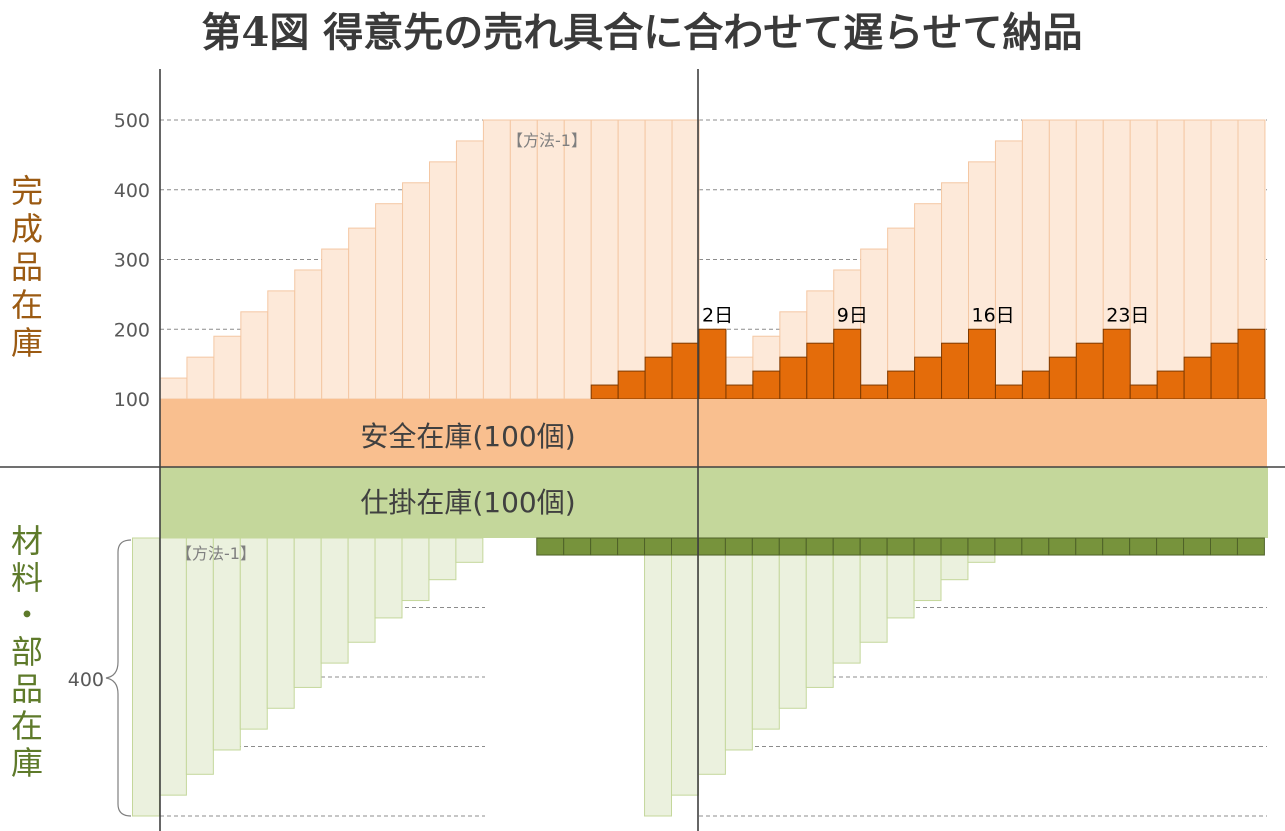 Image resolution: width=1285 pixels, height=831 pixels. What do you see at coordinates (27, 541) in the screenshot?
I see `side-label-char: 材` at bounding box center [27, 541].